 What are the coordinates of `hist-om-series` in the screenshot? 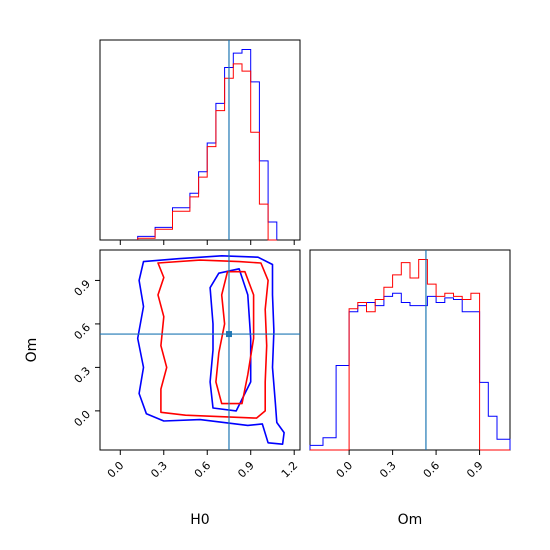 It's located at (410, 355).